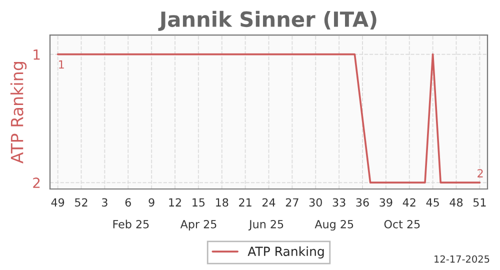  What do you see at coordinates (267, 20) in the screenshot?
I see `chart-title: Jannik Sinner (ITA)` at bounding box center [267, 20].